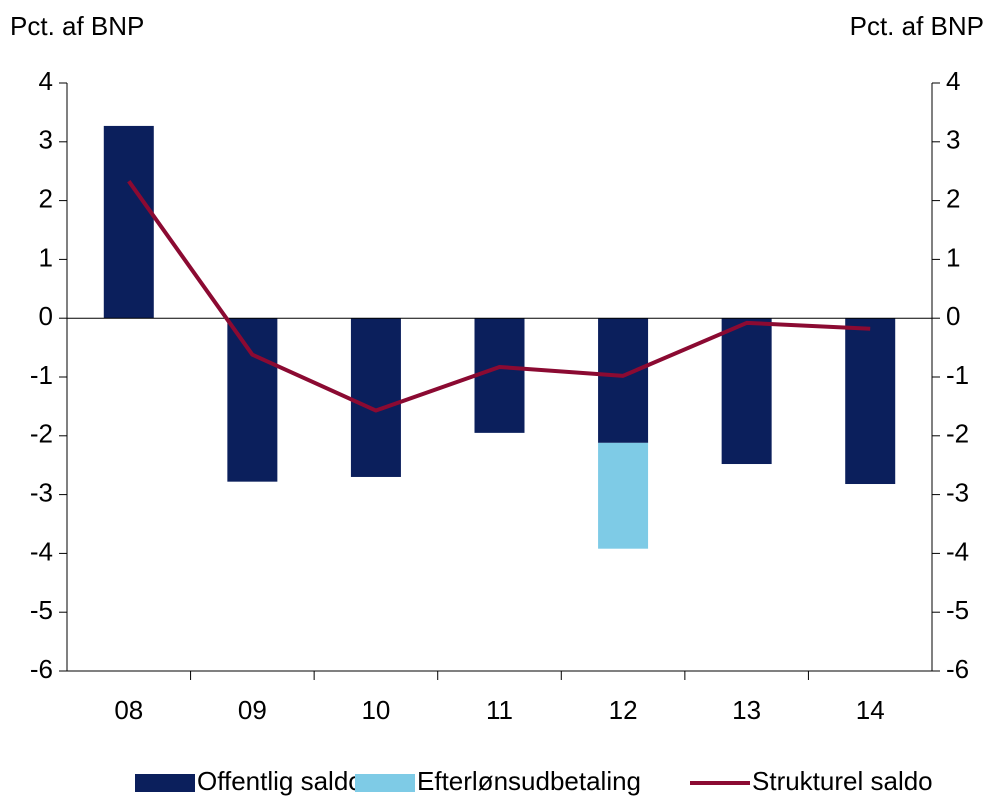 The width and height of the screenshot is (994, 804). What do you see at coordinates (953, 198) in the screenshot?
I see `y2-tick-label: 2` at bounding box center [953, 198].